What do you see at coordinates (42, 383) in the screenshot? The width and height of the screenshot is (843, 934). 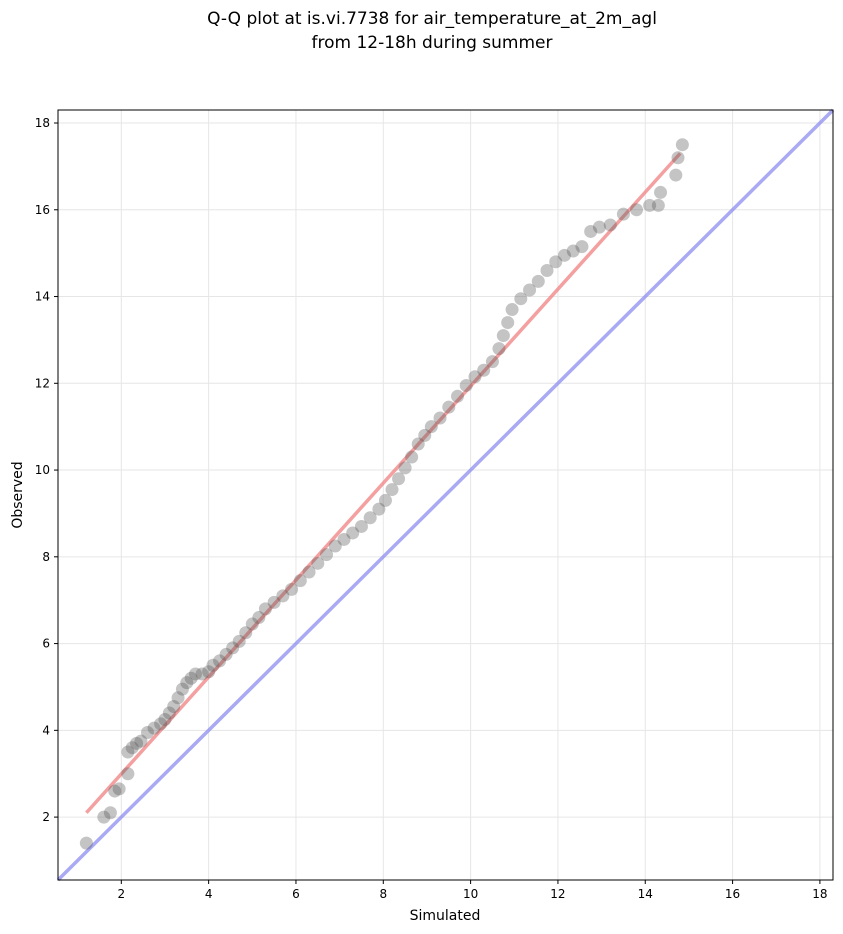 I see `y-tick-label: 12` at bounding box center [42, 383].